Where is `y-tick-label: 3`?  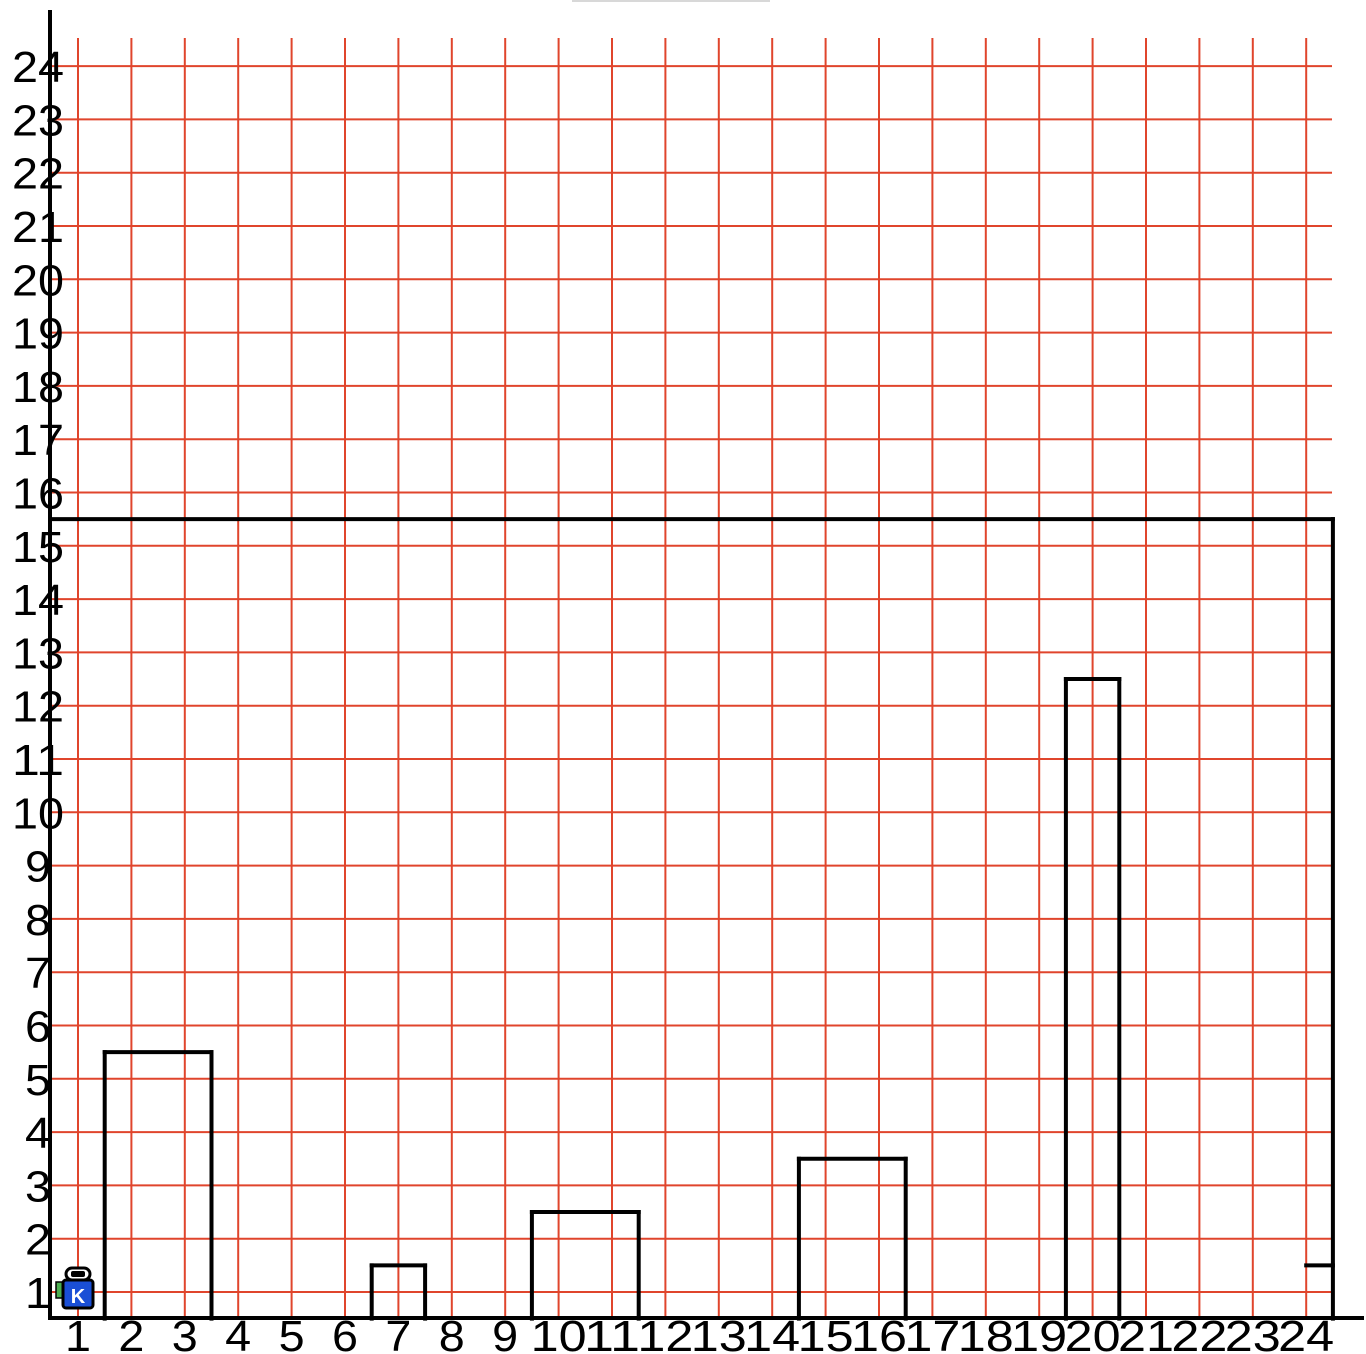 y-tick-label: 3 is located at coordinates (38, 1186).